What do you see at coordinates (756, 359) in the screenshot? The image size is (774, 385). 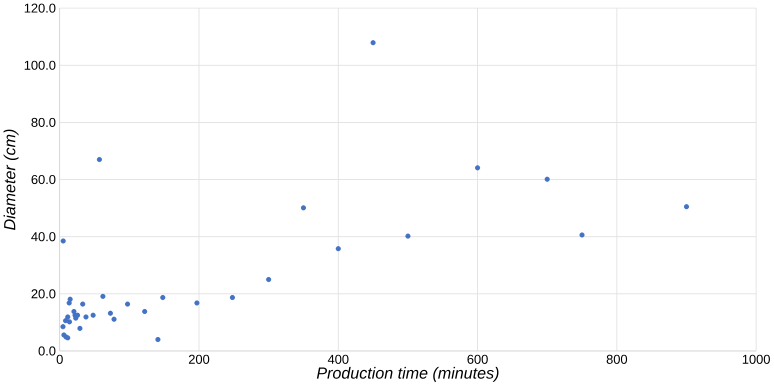 I see `x-tick-label: 1000` at bounding box center [756, 359].